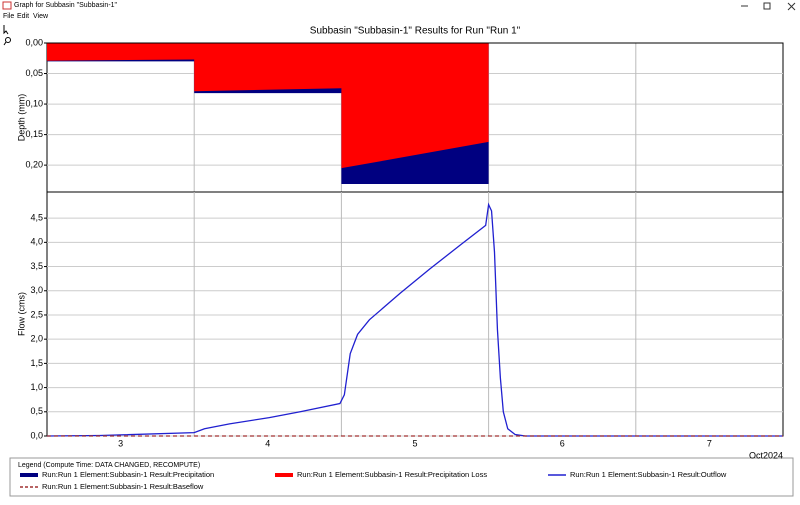  What do you see at coordinates (791, 6) in the screenshot?
I see `close` at bounding box center [791, 6].